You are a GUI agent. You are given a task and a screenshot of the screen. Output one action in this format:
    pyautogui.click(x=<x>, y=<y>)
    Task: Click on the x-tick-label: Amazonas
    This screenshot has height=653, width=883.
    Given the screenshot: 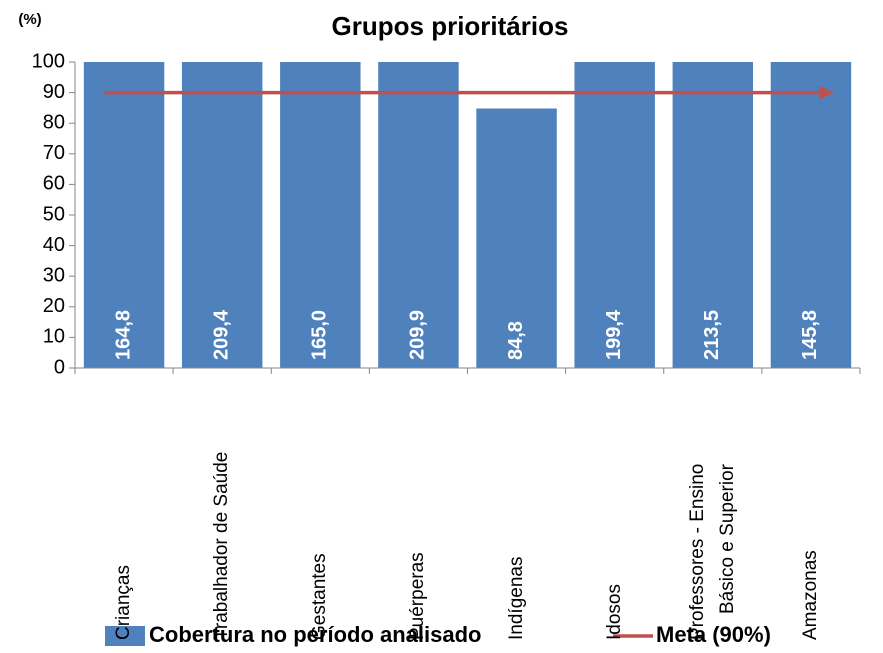 What is the action you would take?
    pyautogui.click(x=810, y=595)
    